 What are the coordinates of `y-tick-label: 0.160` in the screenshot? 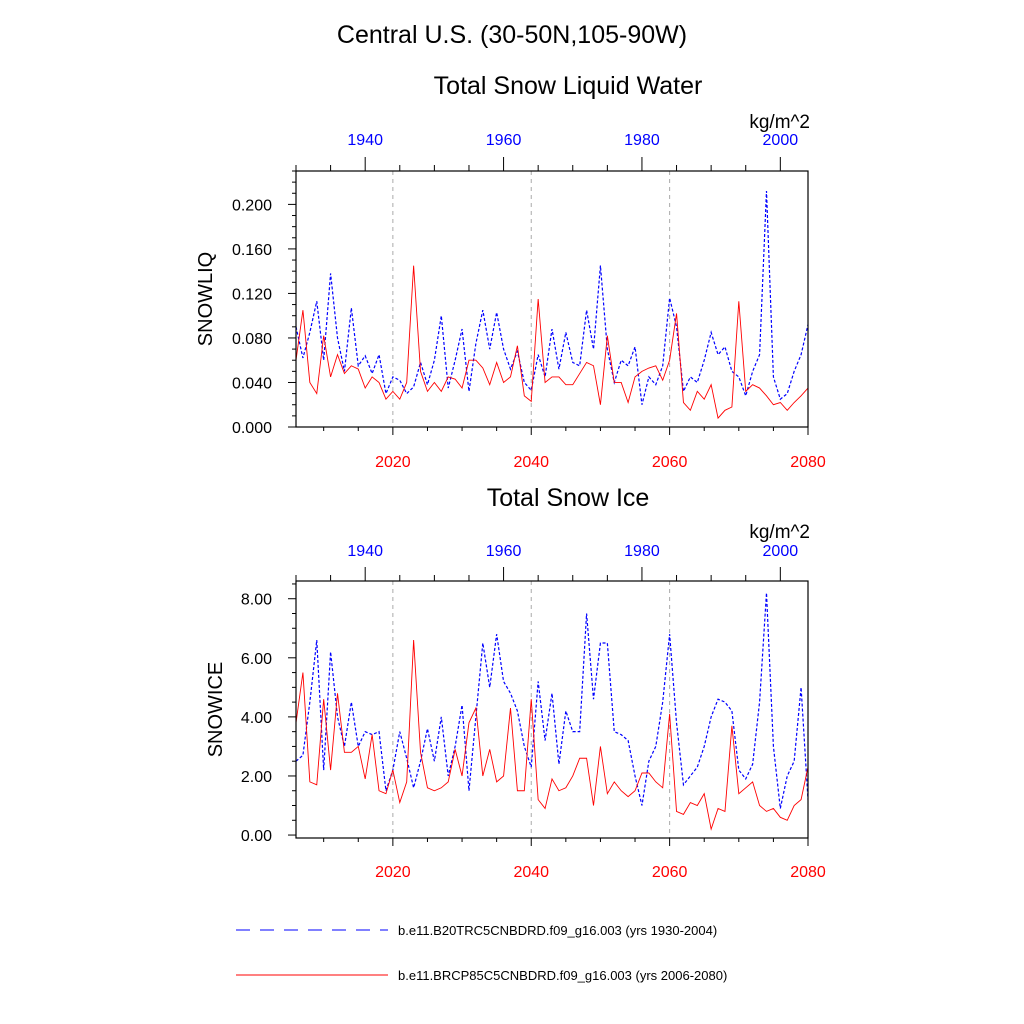 It's located at (252, 250).